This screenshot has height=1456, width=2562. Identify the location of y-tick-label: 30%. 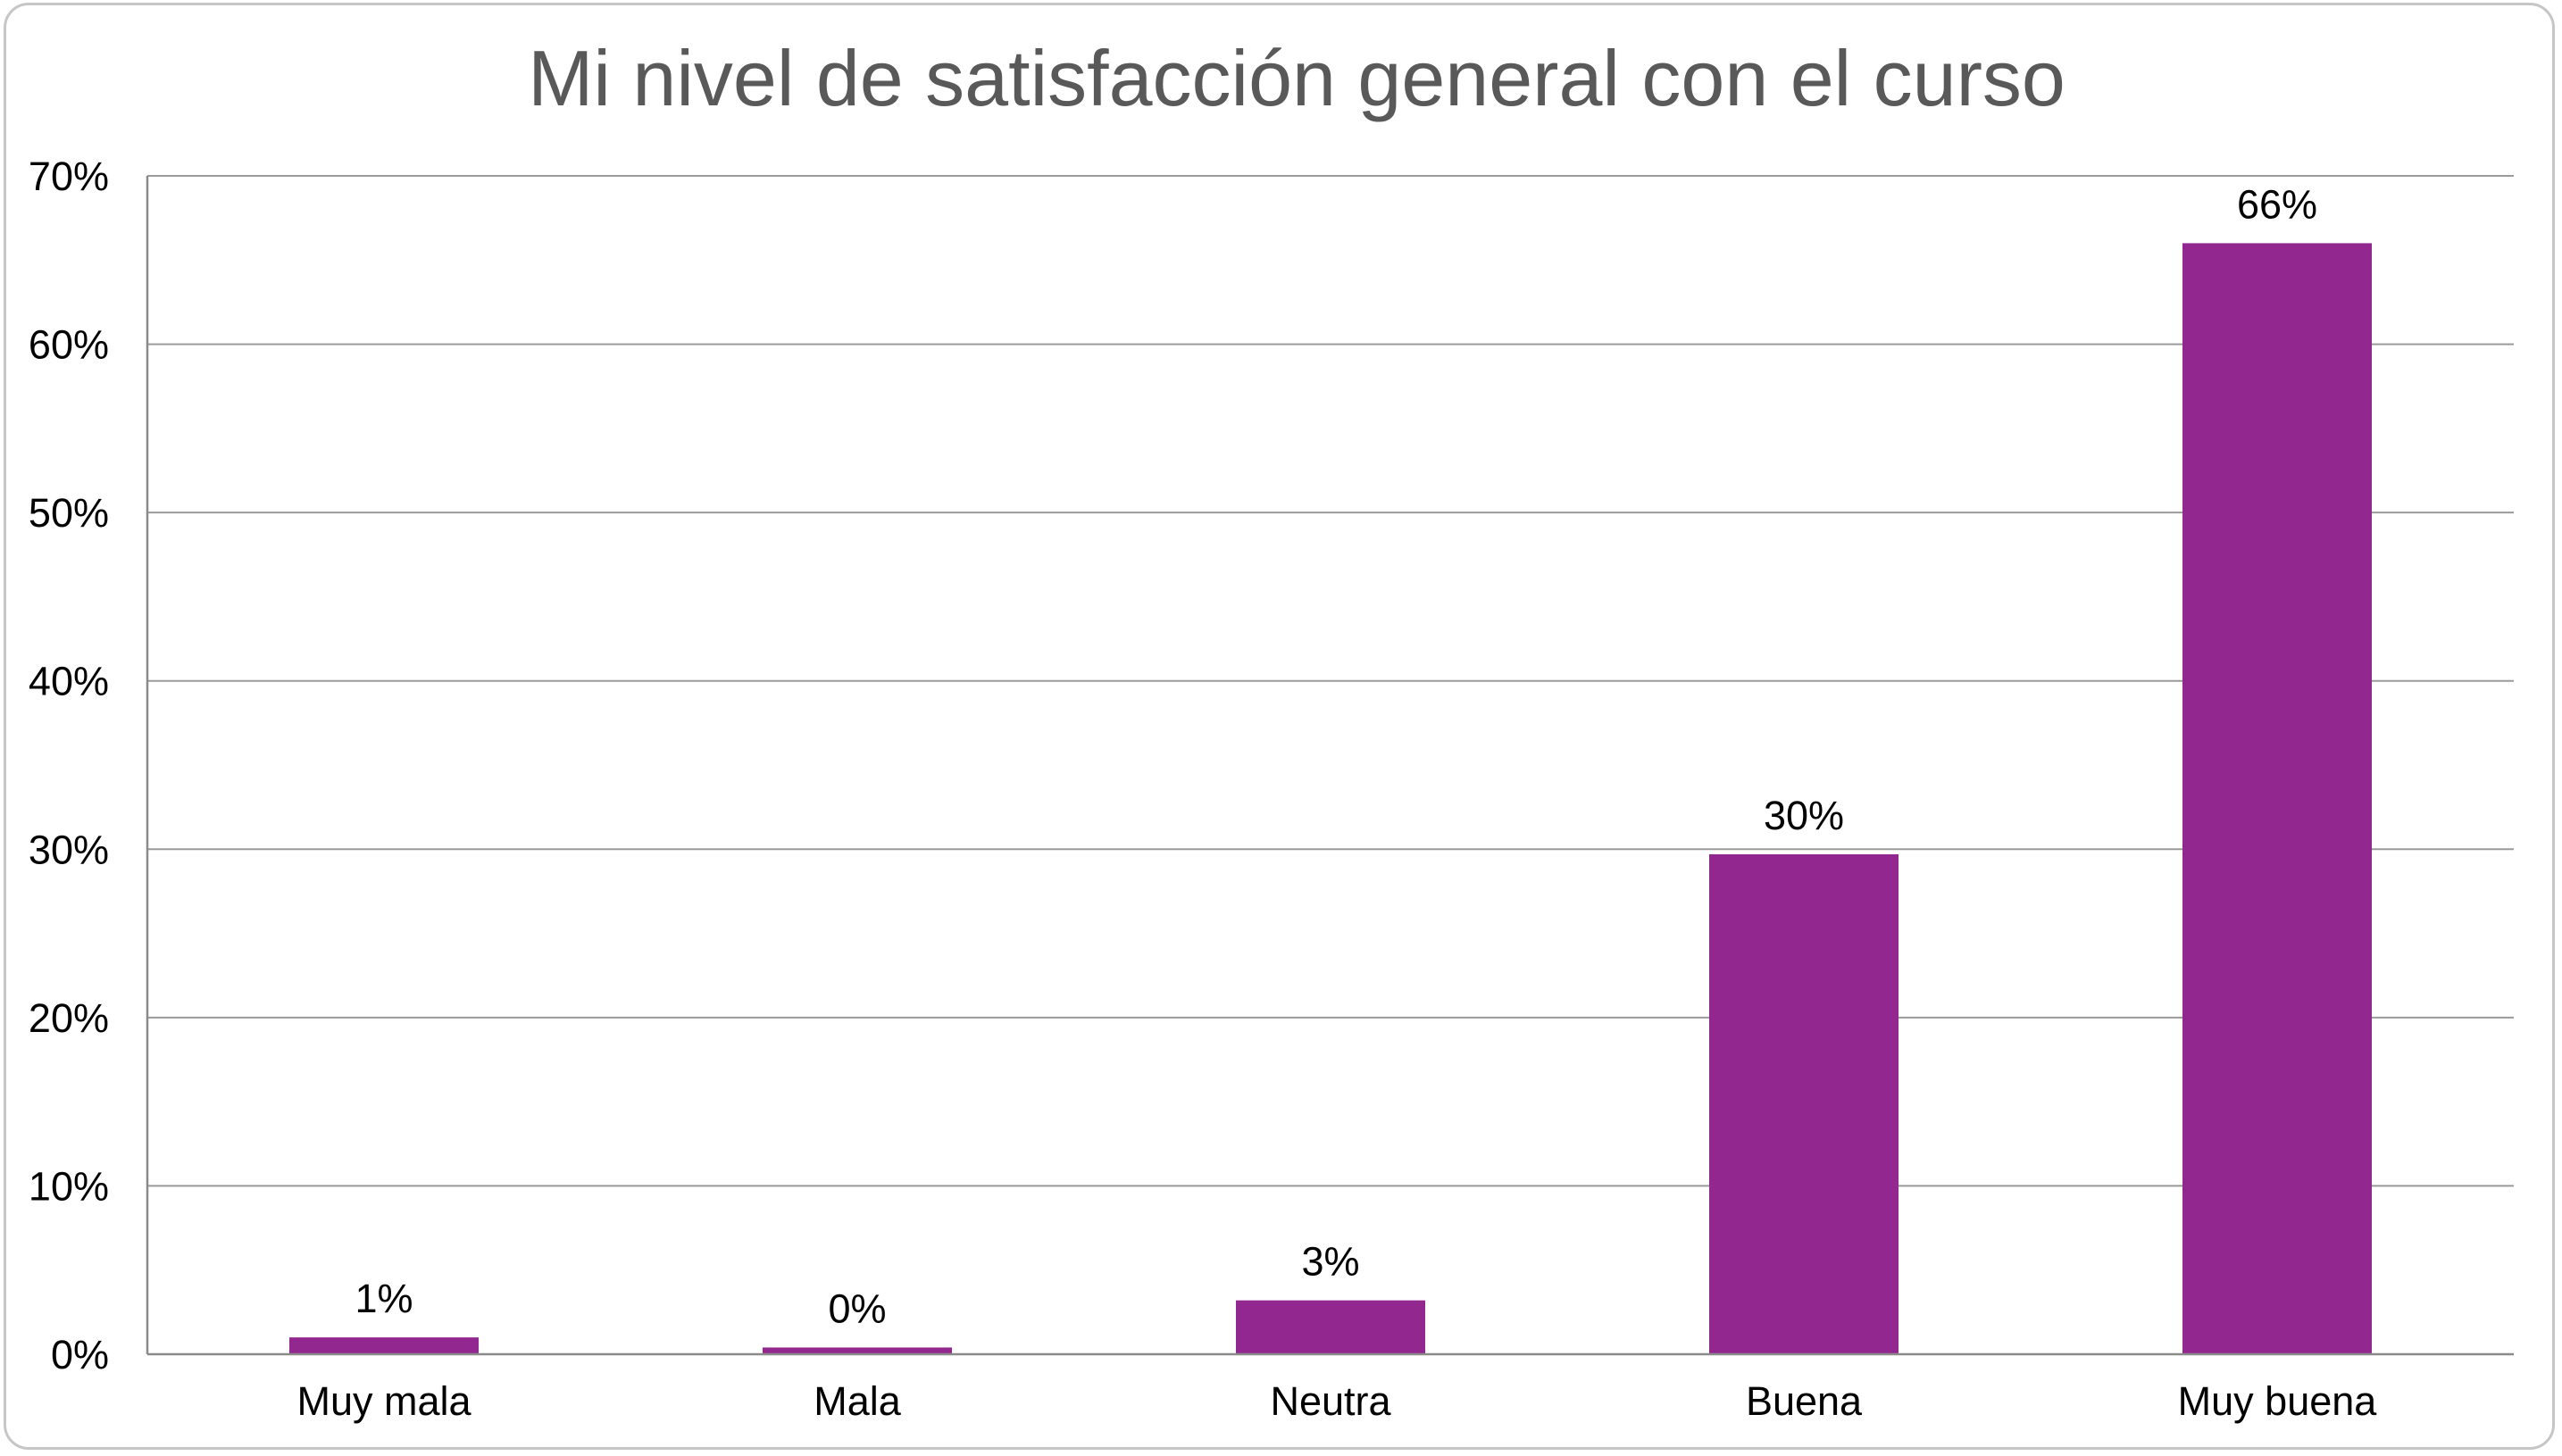
(69, 849).